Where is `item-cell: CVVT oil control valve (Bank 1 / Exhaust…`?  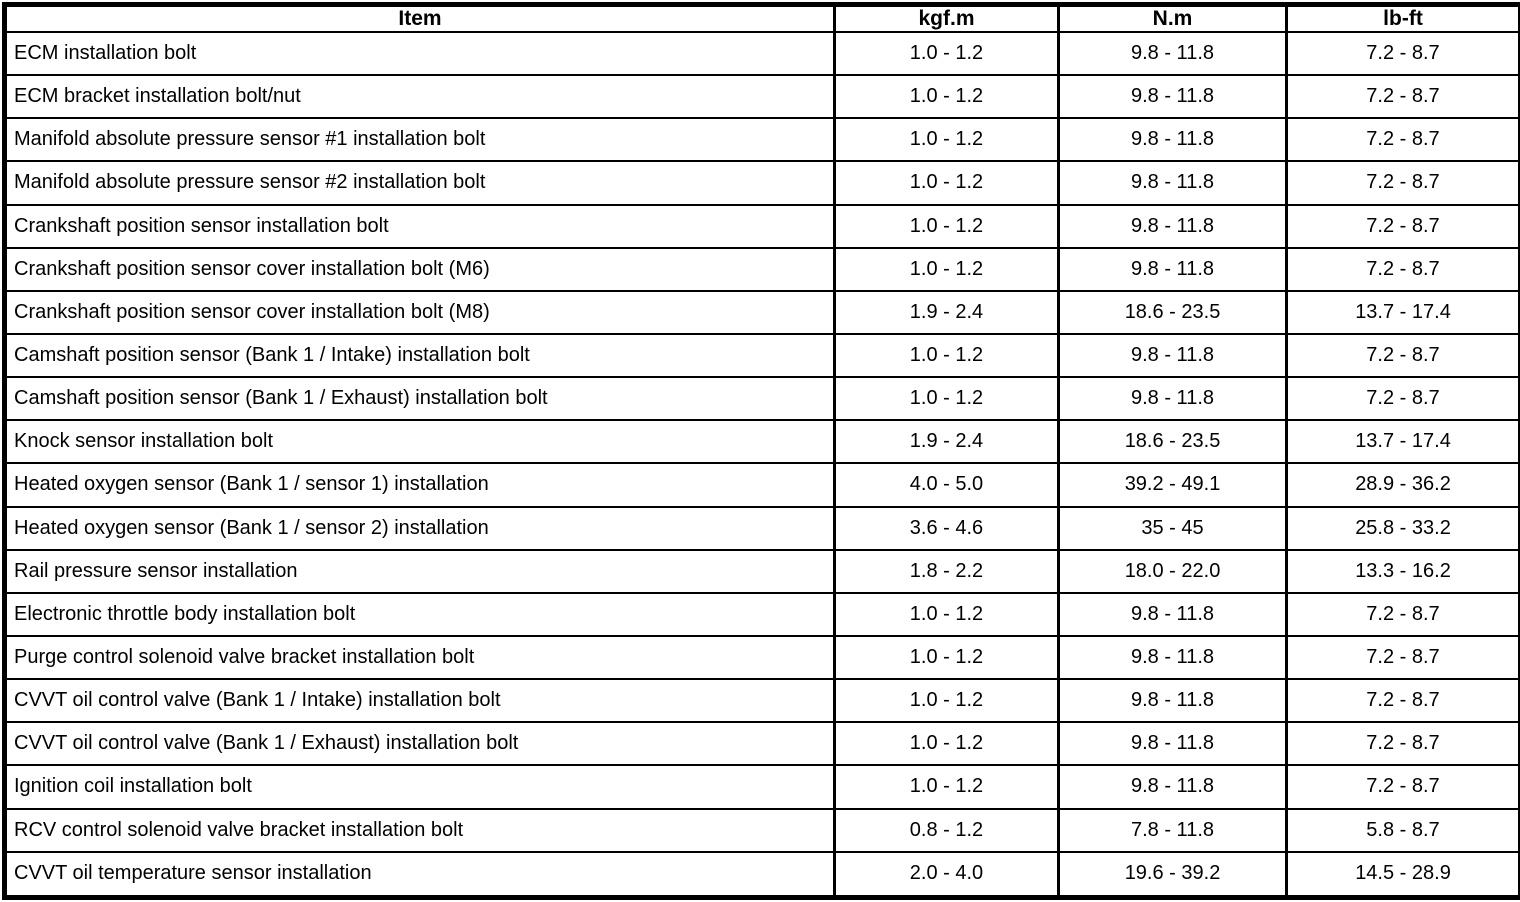
item-cell: CVVT oil control valve (Bank 1 / Exhaust… is located at coordinates (419, 744).